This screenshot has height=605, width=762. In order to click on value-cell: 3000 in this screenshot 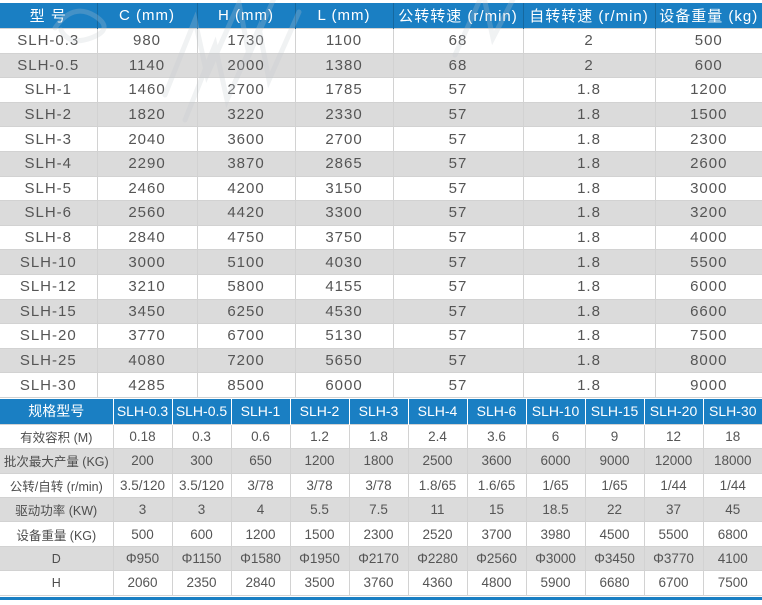, I will do `click(708, 188)`.